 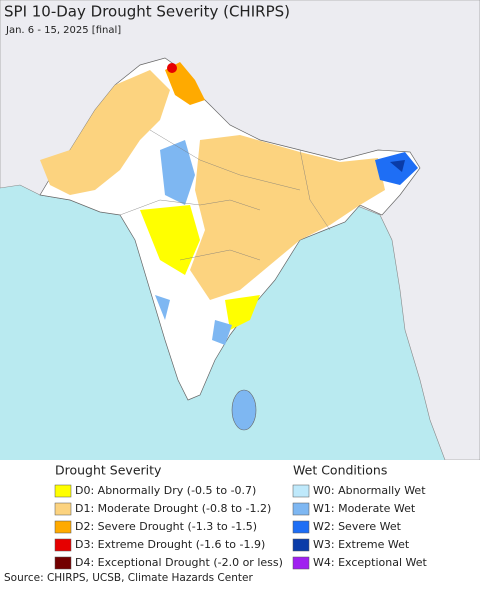 I want to click on legend-label: W0: Abnormally Wet, so click(x=369, y=490).